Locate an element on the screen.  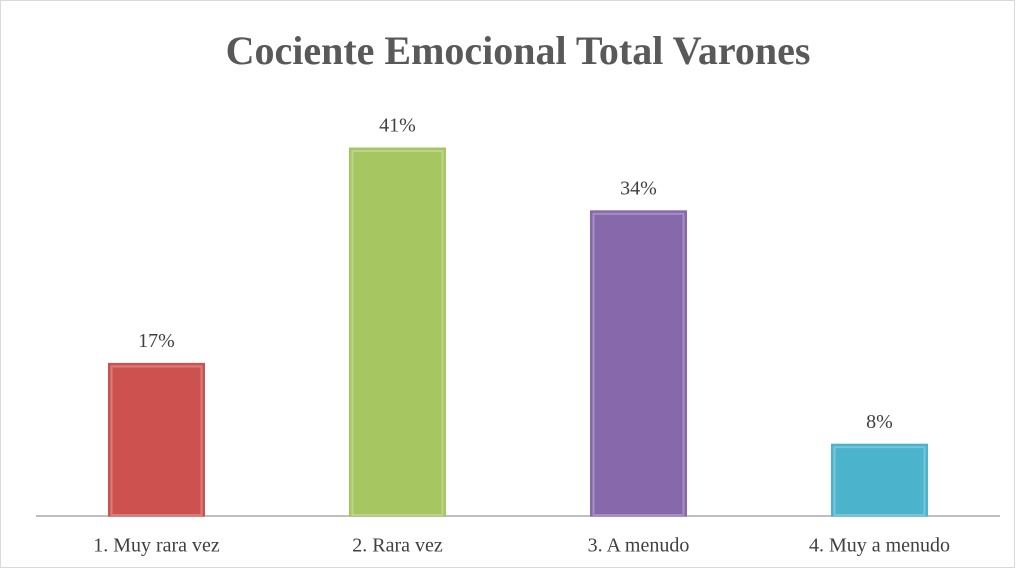
value-label: 41% is located at coordinates (397, 126).